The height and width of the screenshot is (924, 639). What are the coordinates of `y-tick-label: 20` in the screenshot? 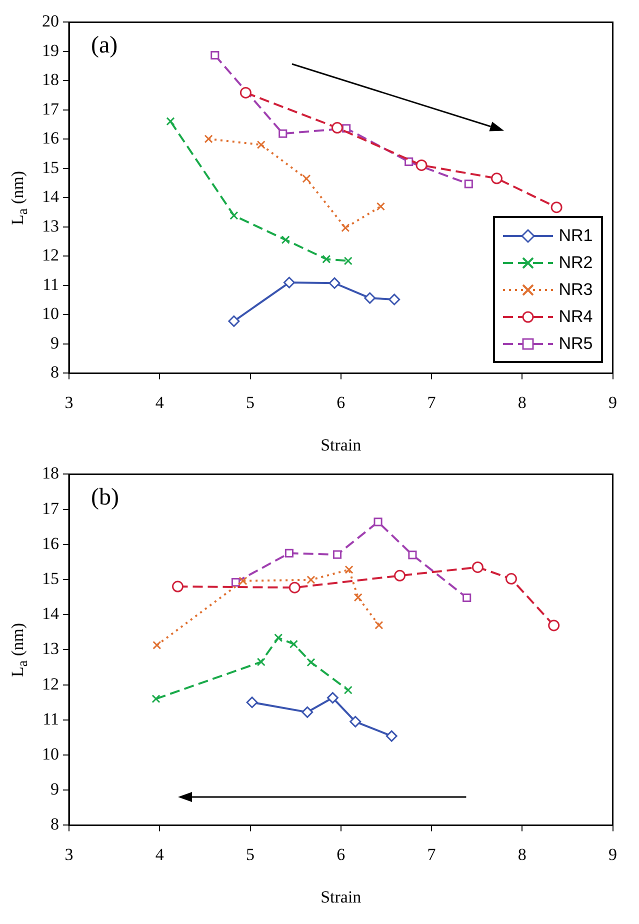 It's located at (50, 21).